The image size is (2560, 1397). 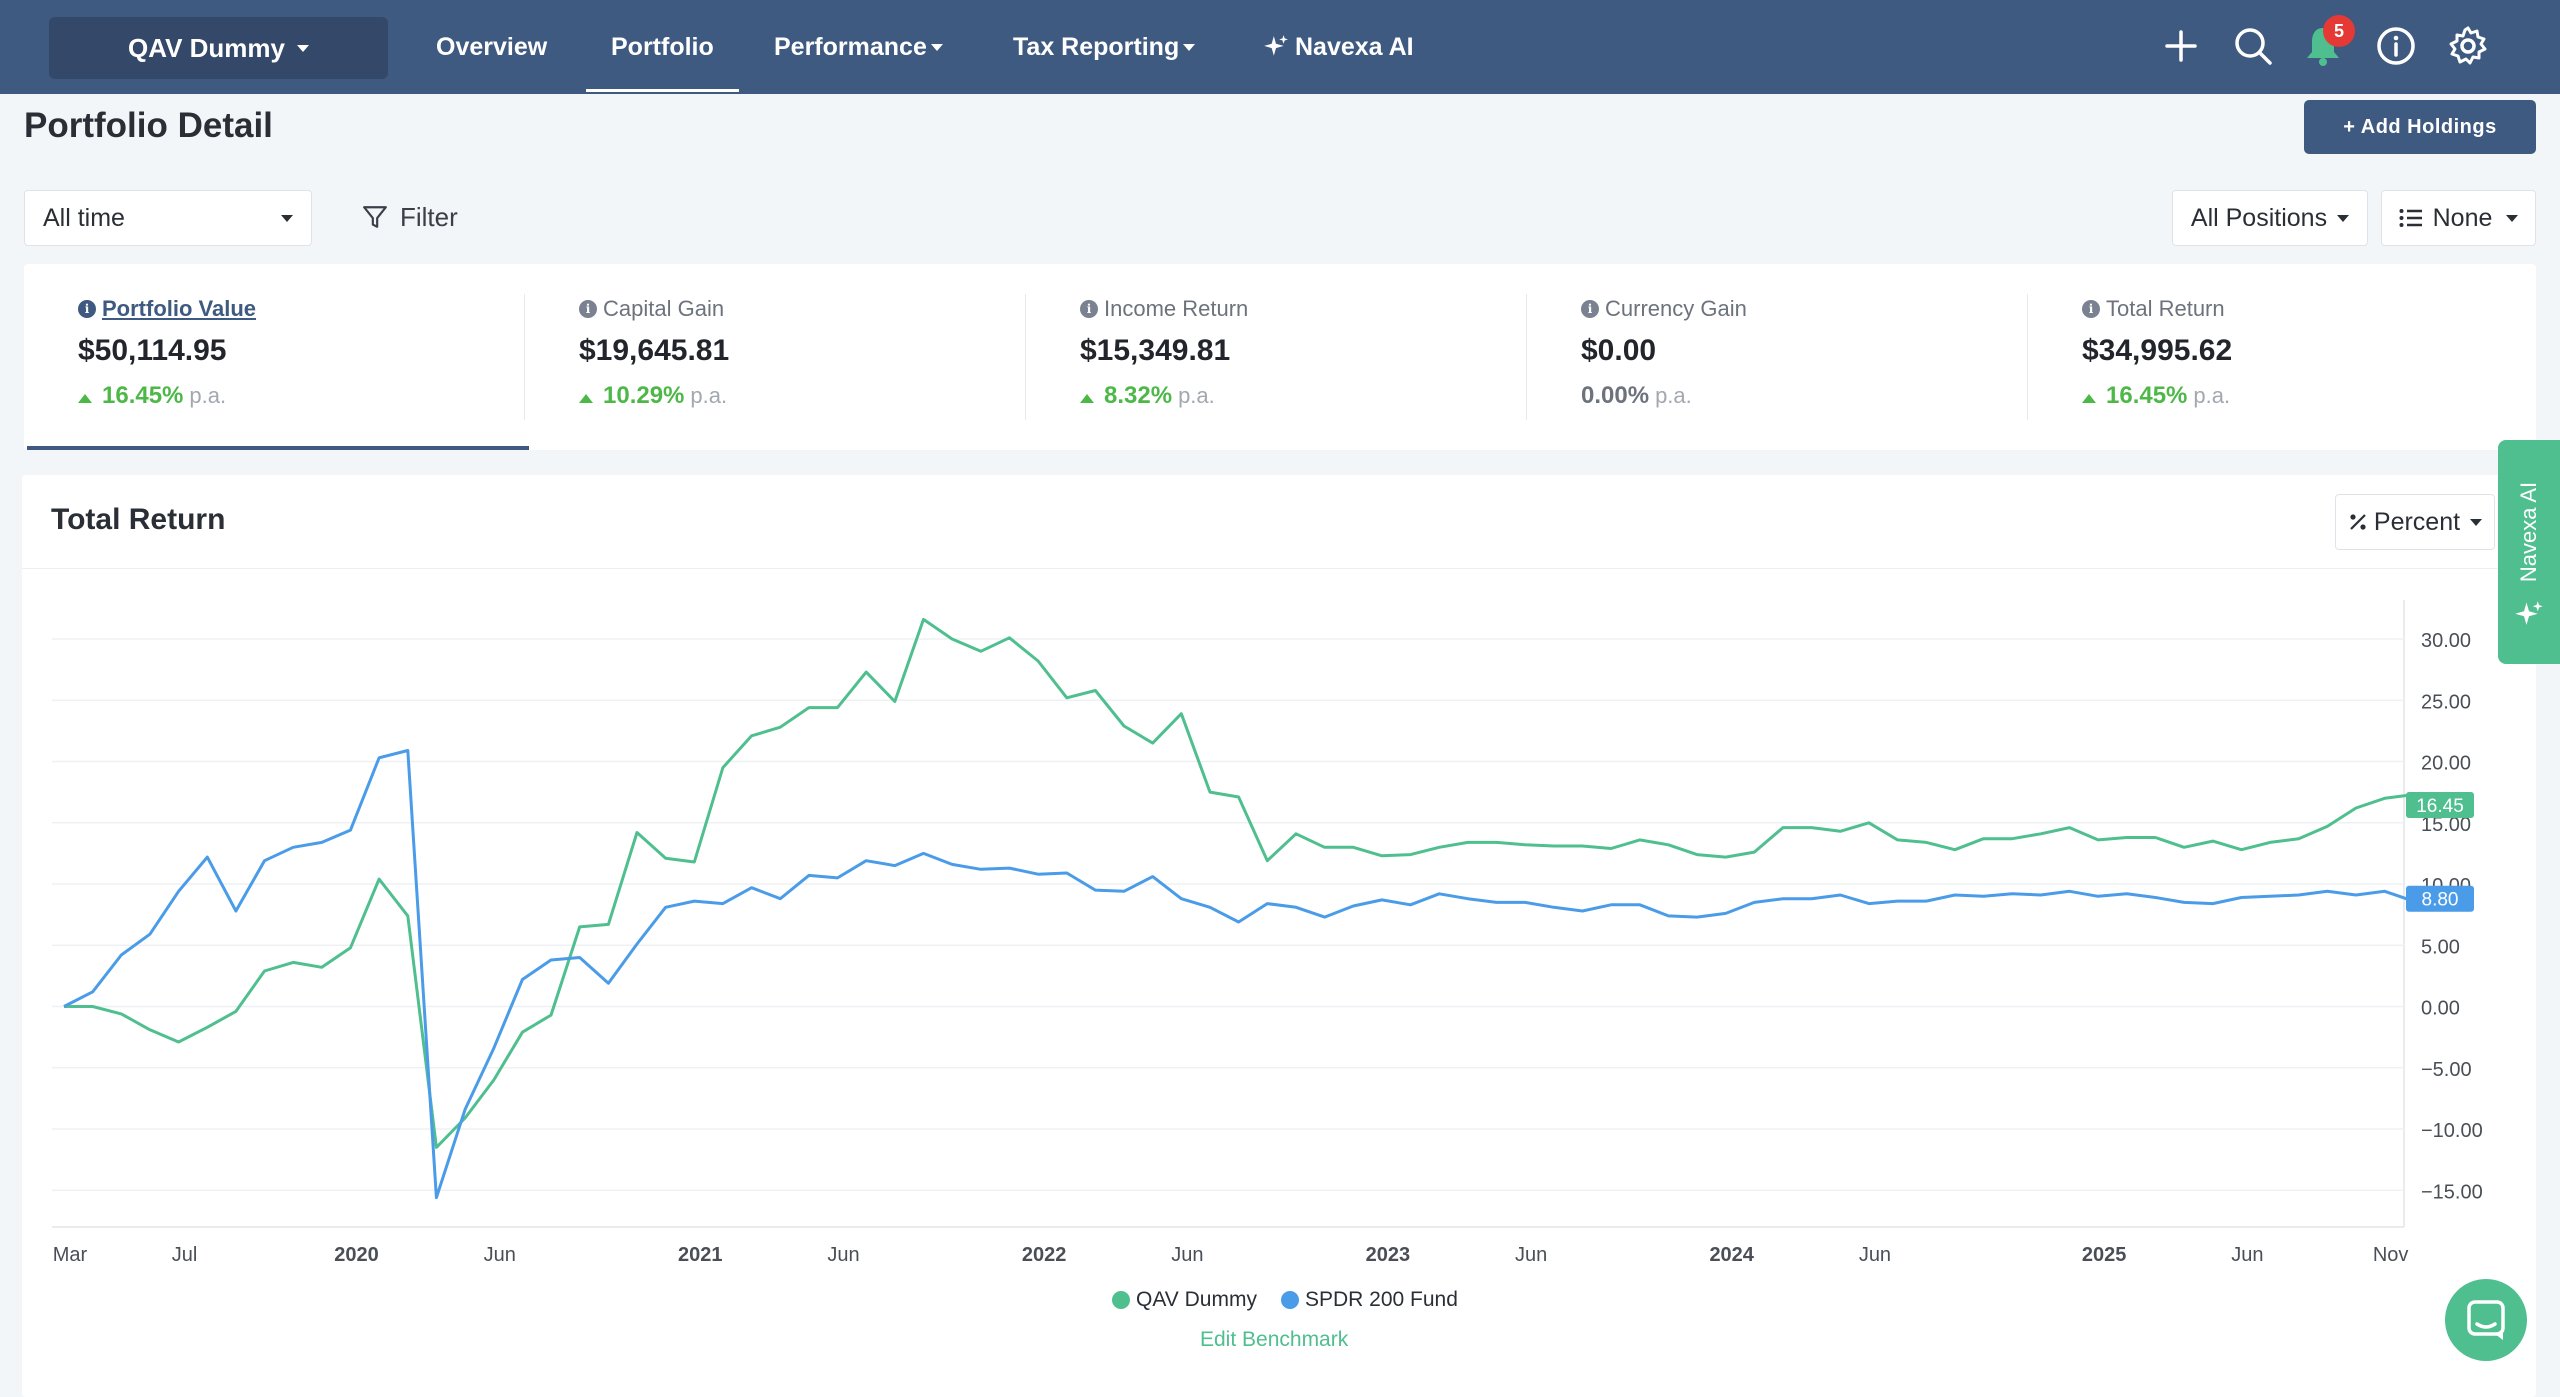 I want to click on metric-change: 8.32%, so click(x=1138, y=395).